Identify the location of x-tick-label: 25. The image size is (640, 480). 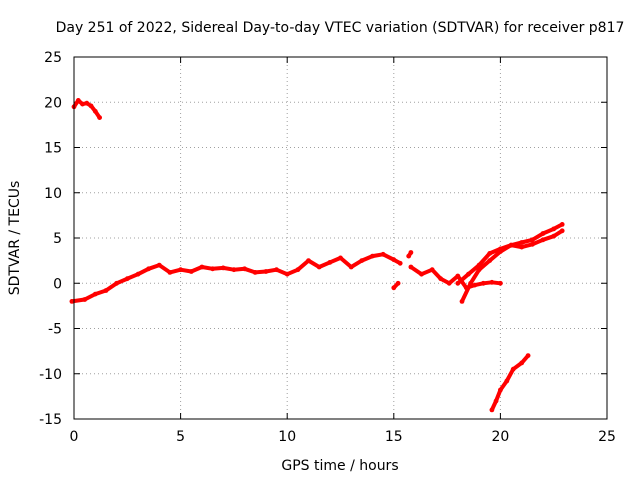
(607, 437).